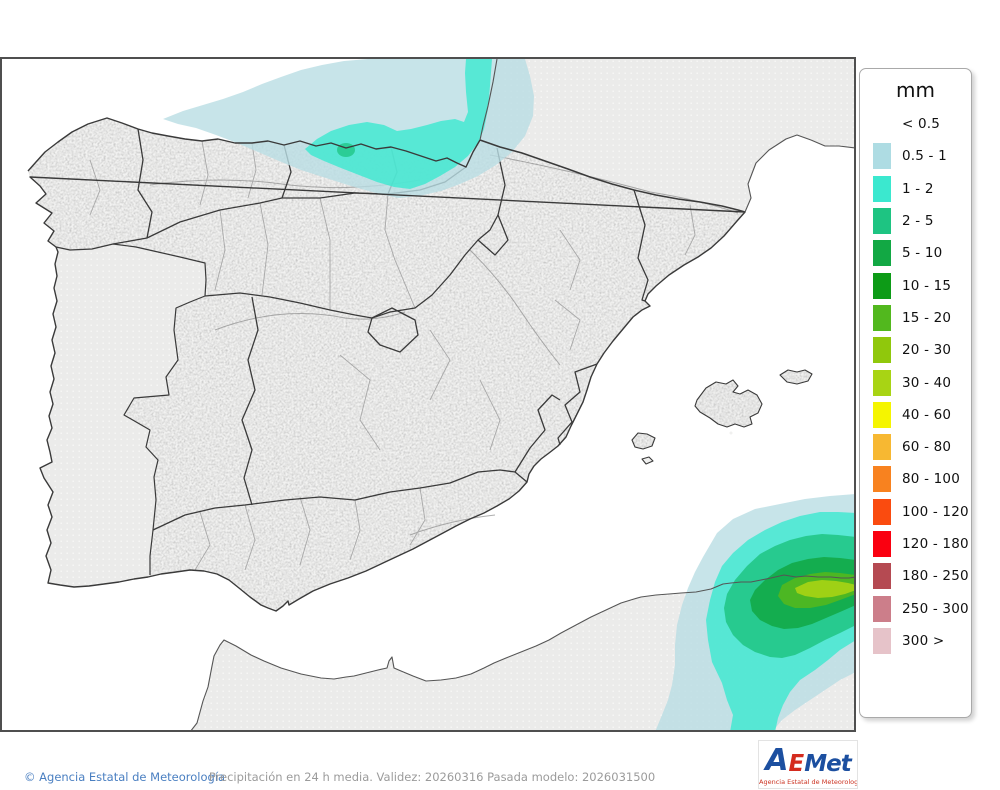 This screenshot has width=1000, height=790. I want to click on legend-item: 120 - 180, so click(915, 544).